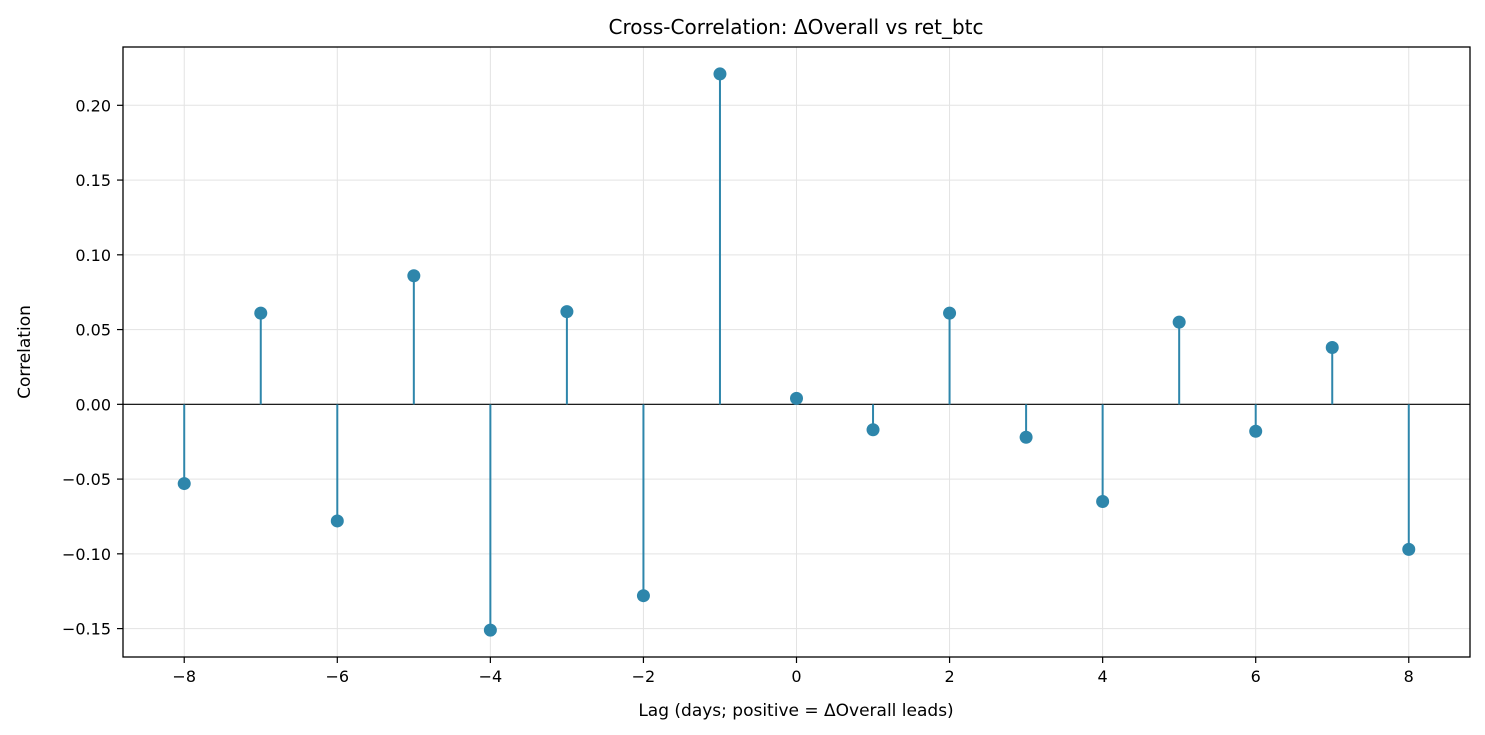 This screenshot has height=735, width=1485. I want to click on x-tick-label: 2, so click(949, 676).